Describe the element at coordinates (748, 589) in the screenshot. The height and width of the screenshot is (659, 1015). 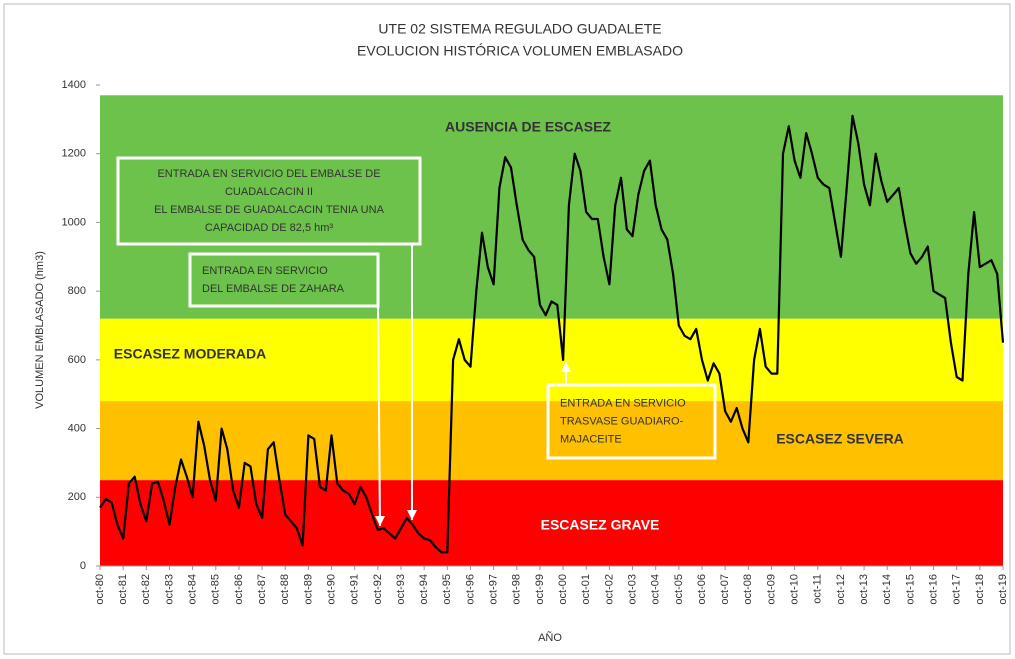
I see `x-tick-label: oct-08` at that location.